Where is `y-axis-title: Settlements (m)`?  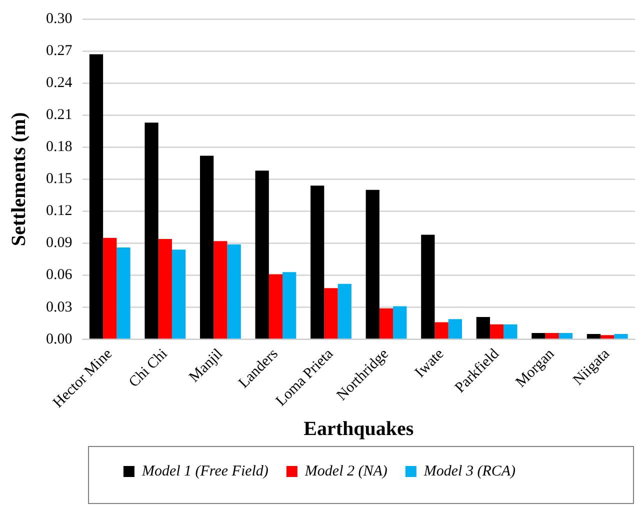 y-axis-title: Settlements (m) is located at coordinates (19, 179).